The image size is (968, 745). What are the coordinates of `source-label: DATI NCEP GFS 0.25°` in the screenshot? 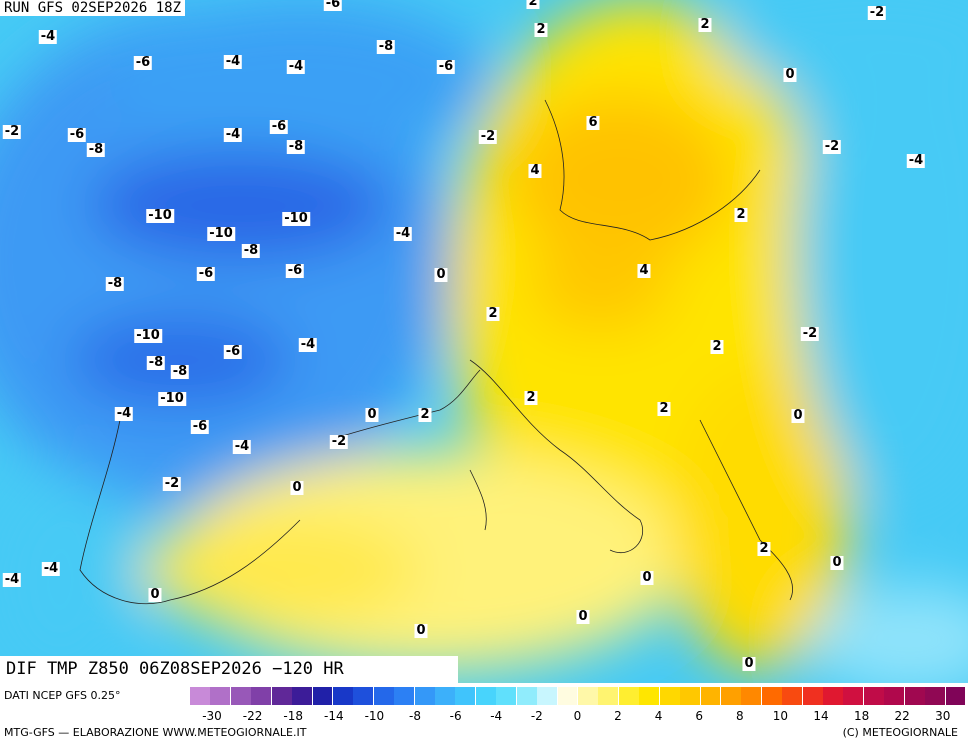 It's located at (62, 695).